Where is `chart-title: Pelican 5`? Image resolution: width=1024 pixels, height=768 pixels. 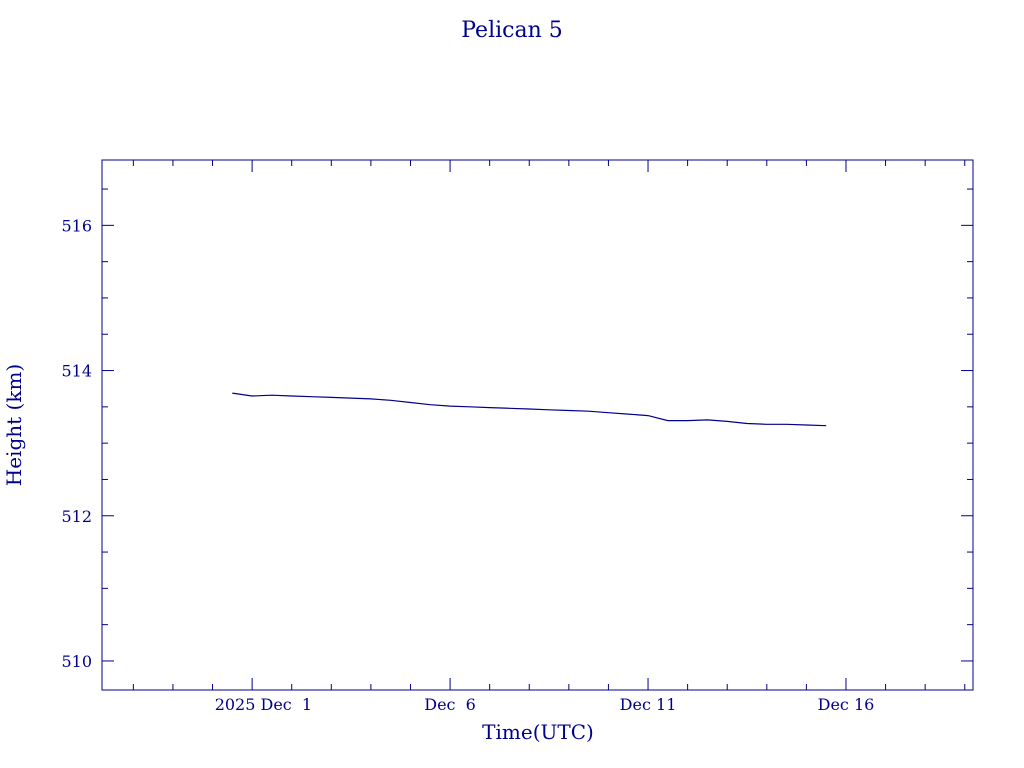
chart-title: Pelican 5 is located at coordinates (512, 30).